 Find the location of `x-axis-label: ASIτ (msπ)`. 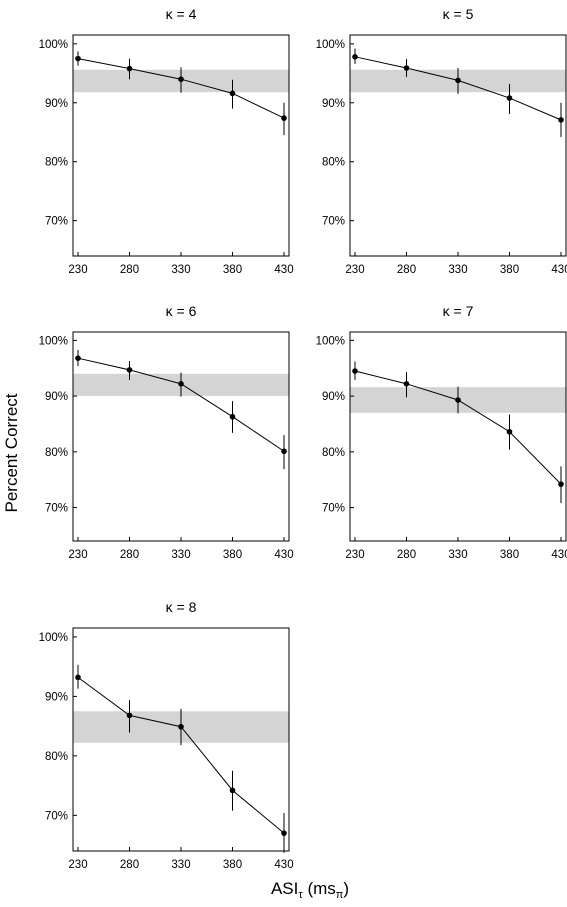

x-axis-label: ASIτ (msπ) is located at coordinates (310, 890).